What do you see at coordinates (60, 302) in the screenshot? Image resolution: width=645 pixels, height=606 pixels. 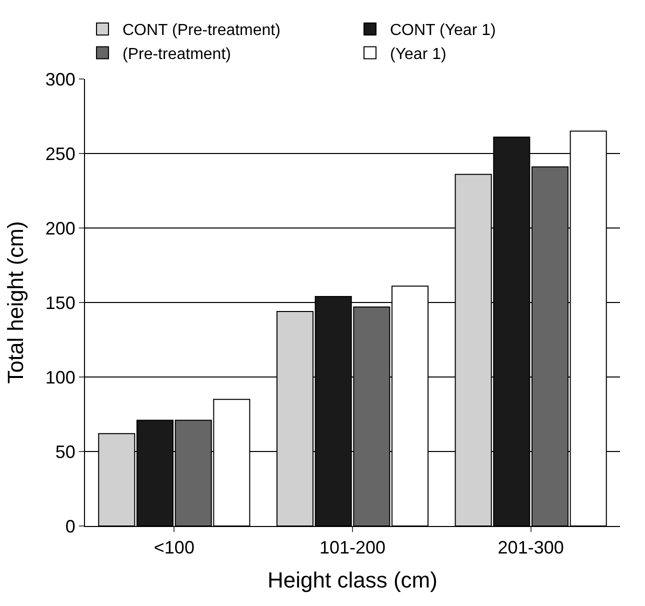 I see `y-tick-label: 150` at bounding box center [60, 302].